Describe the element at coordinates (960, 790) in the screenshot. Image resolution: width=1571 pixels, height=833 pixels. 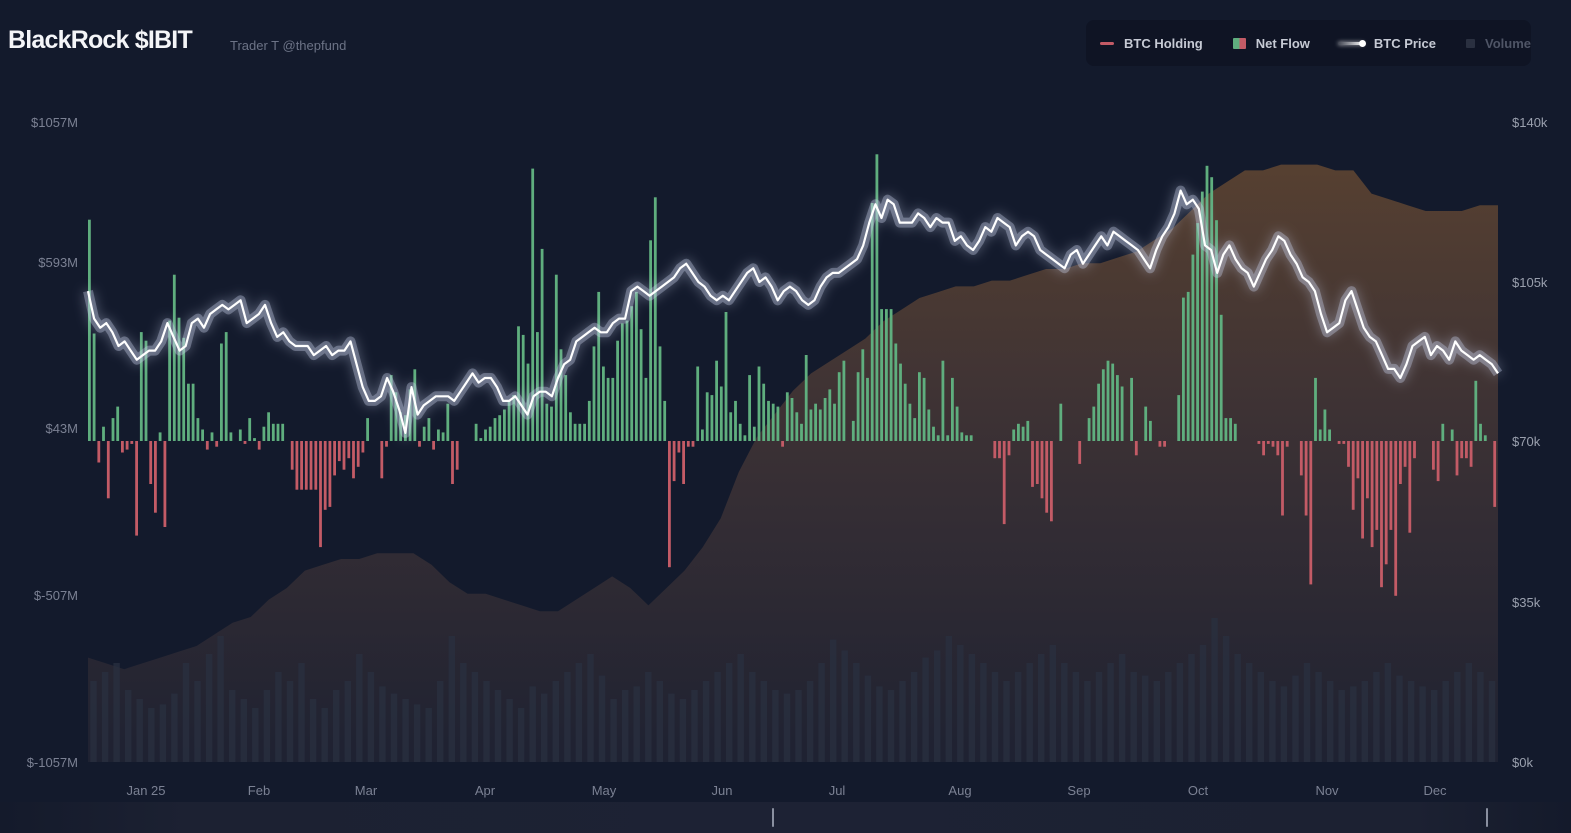
I see `x-axis-tick: Aug` at that location.